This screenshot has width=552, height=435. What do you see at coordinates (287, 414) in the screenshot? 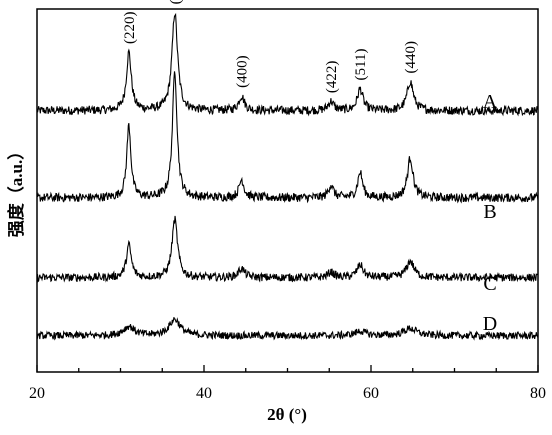
I see `x-axis-title: 2θ (°)` at bounding box center [287, 414].